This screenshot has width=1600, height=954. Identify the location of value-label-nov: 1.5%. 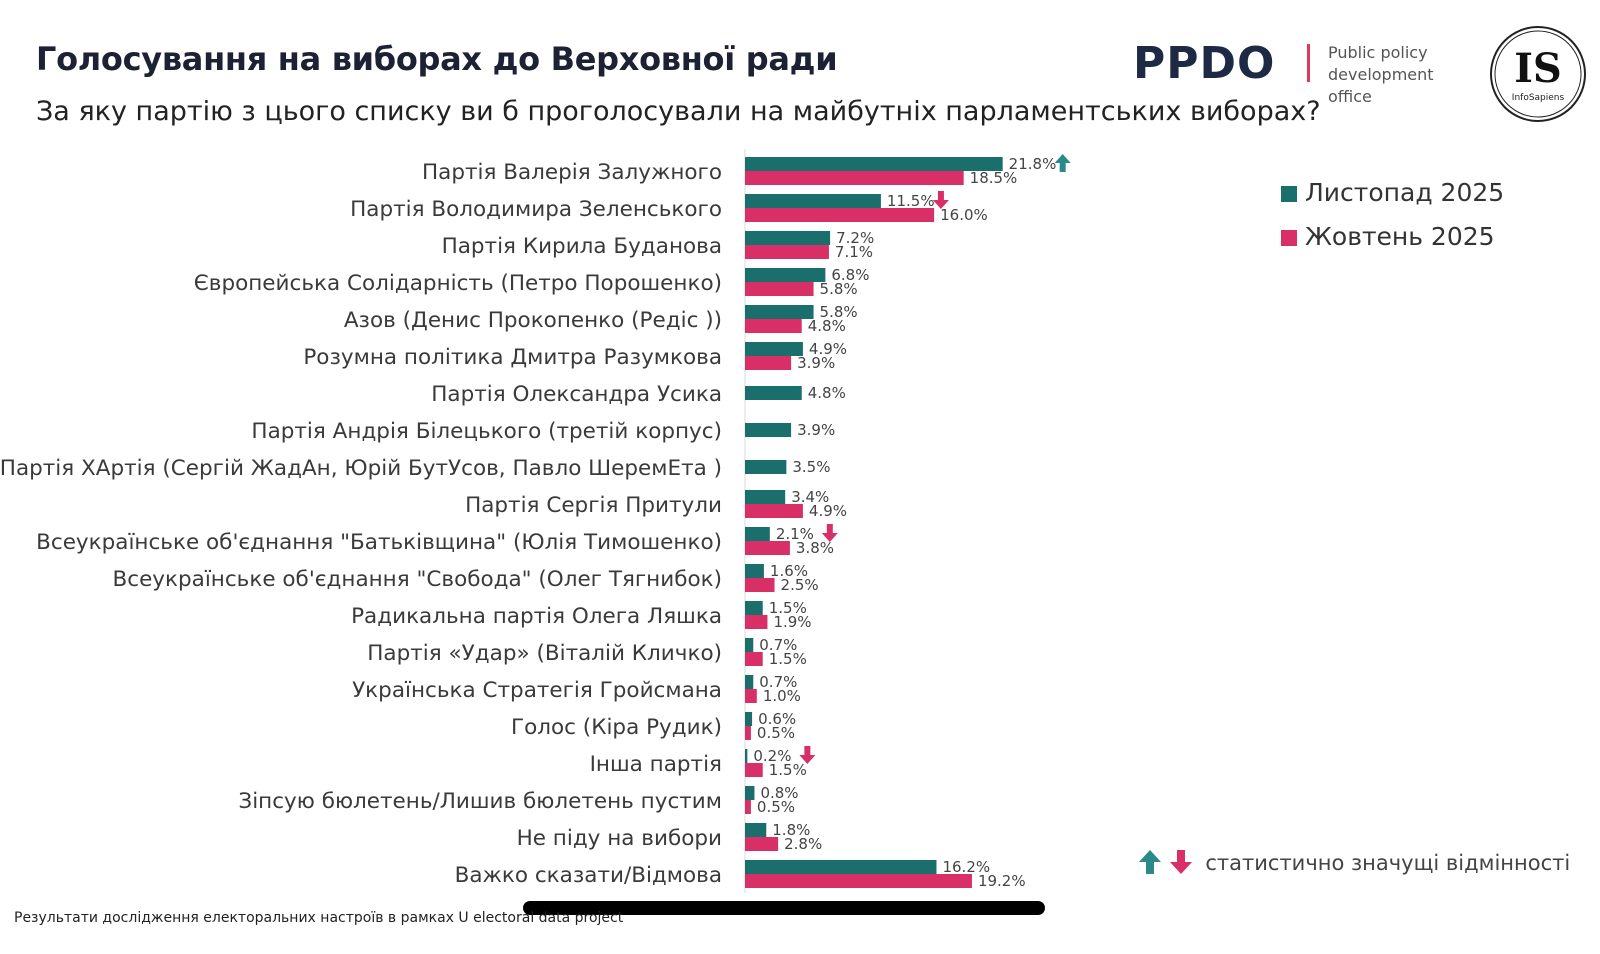
(788, 608).